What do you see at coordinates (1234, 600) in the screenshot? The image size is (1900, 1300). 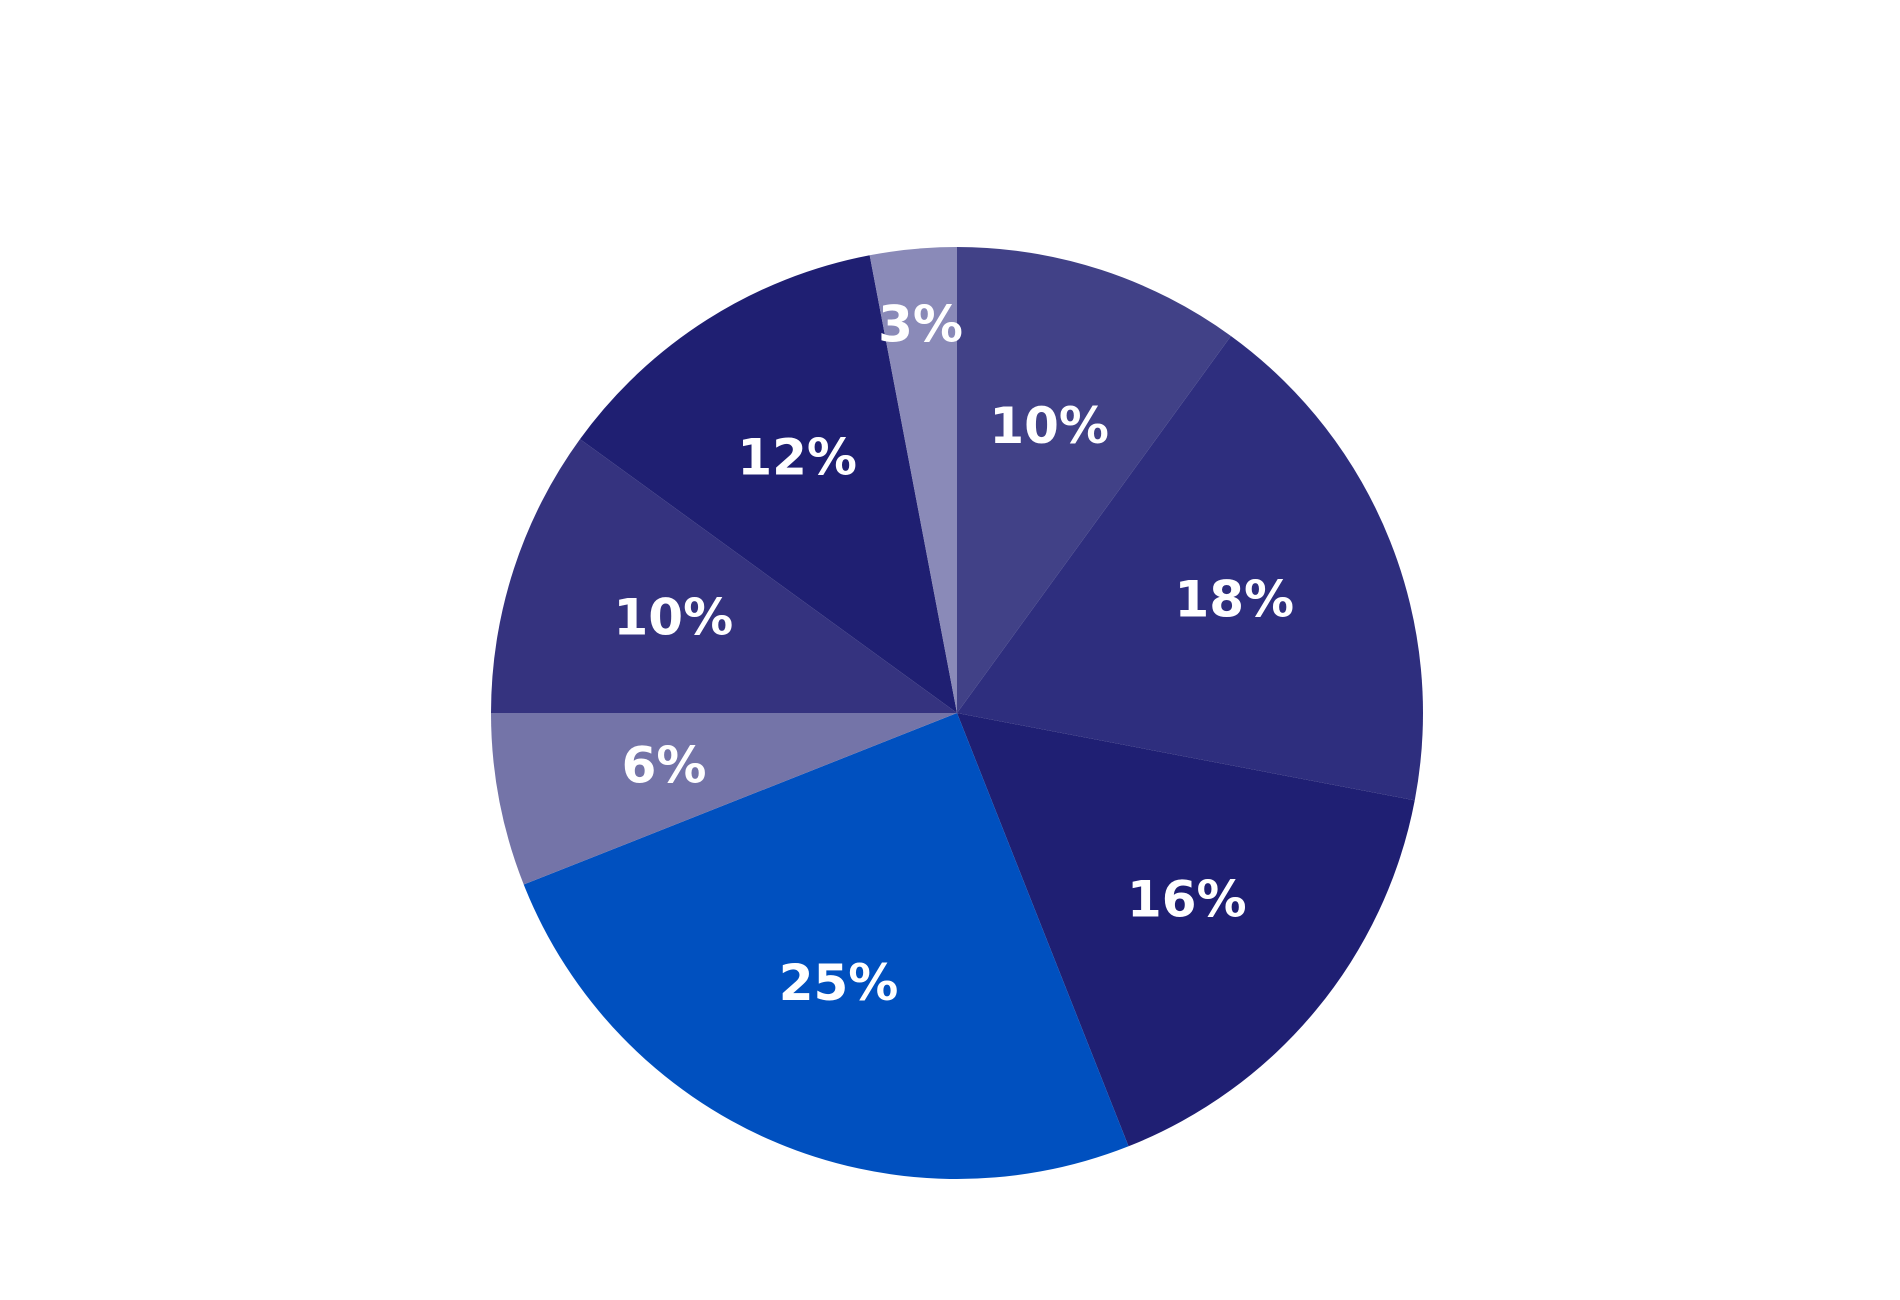 I see `data-label: 18%` at bounding box center [1234, 600].